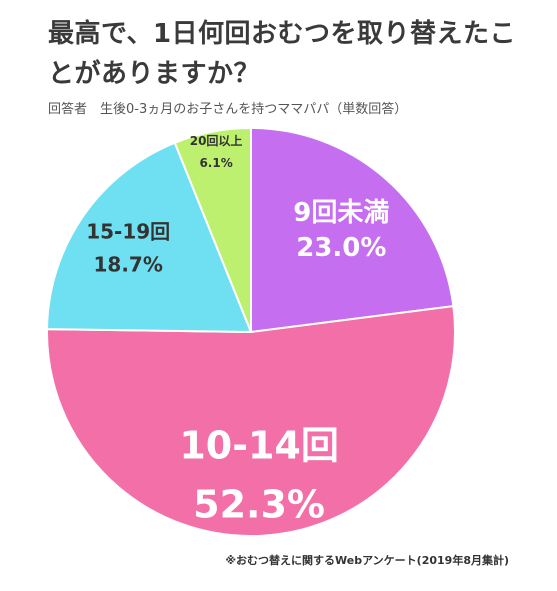 This screenshot has height=591, width=557. I want to click on slice-value-label: 52.3%, so click(259, 504).